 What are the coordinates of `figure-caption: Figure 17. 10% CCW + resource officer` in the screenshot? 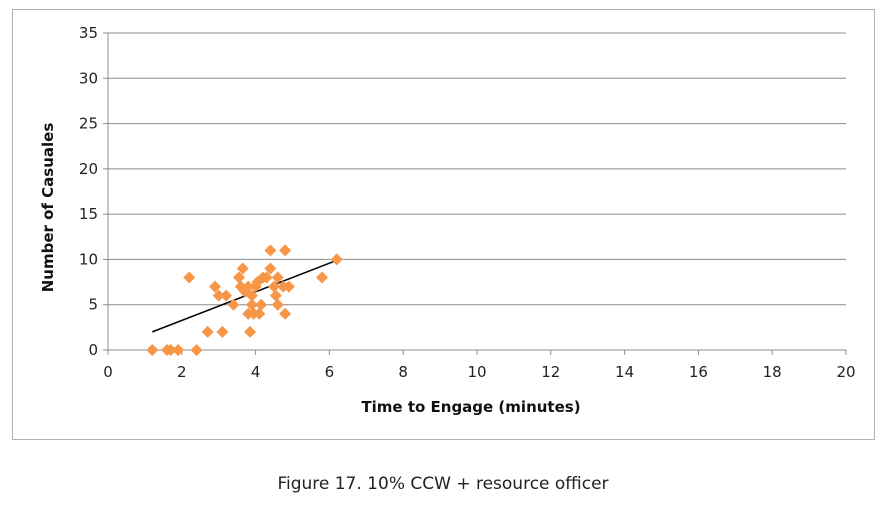 It's located at (443, 484).